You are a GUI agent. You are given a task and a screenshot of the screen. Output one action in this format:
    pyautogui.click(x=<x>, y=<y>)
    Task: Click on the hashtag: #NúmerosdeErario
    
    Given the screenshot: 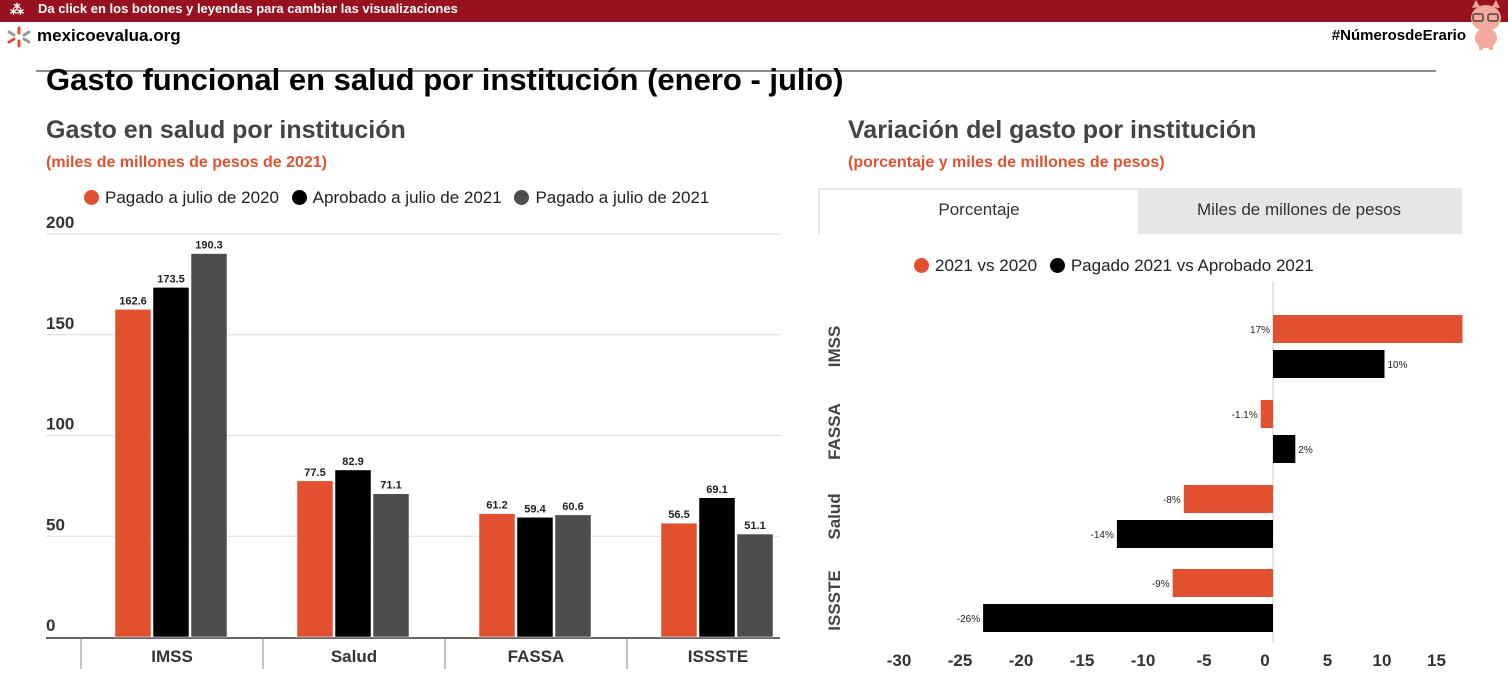 What is the action you would take?
    pyautogui.click(x=1398, y=35)
    